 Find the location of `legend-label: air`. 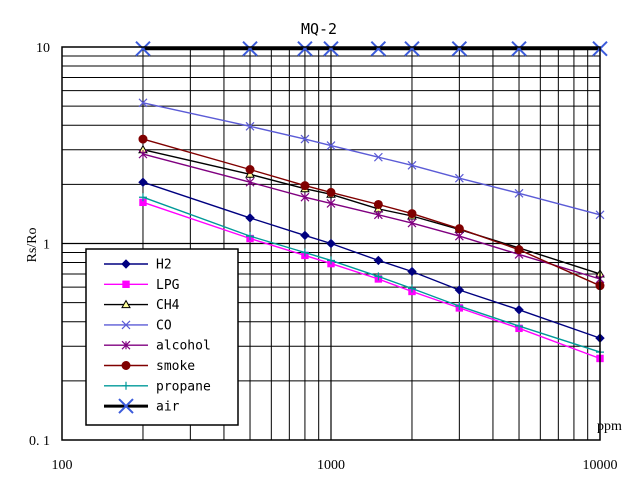

legend-label: air is located at coordinates (168, 407).